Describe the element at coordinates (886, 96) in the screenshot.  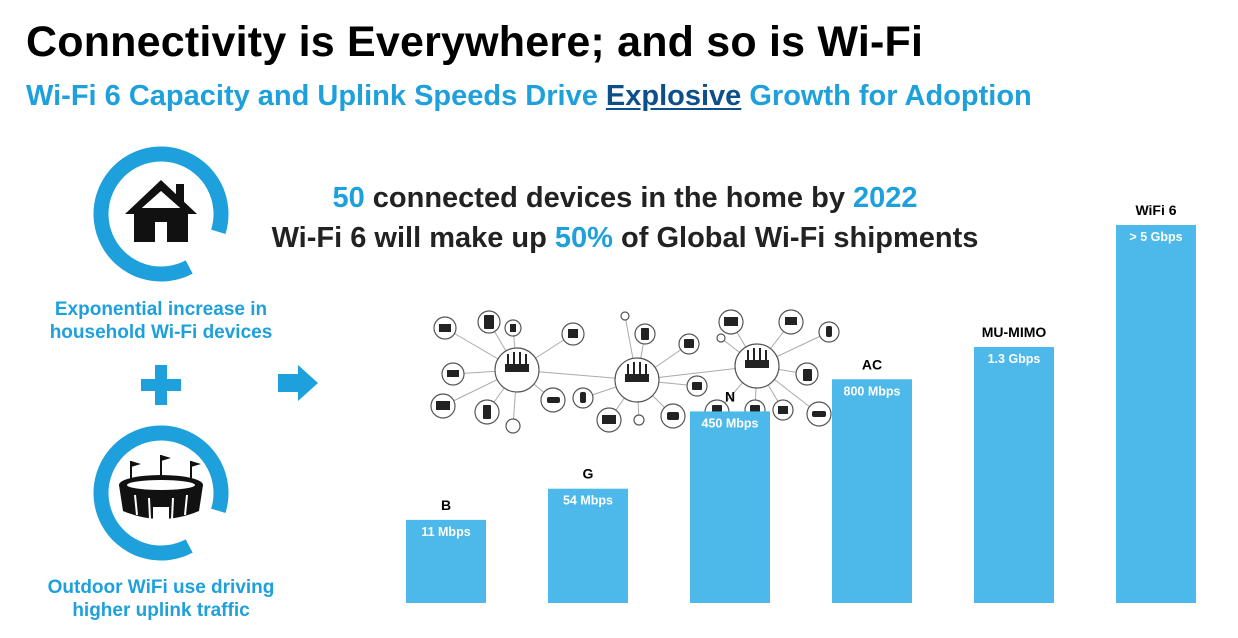
I see `subtitle-end: Growth for Adoption` at that location.